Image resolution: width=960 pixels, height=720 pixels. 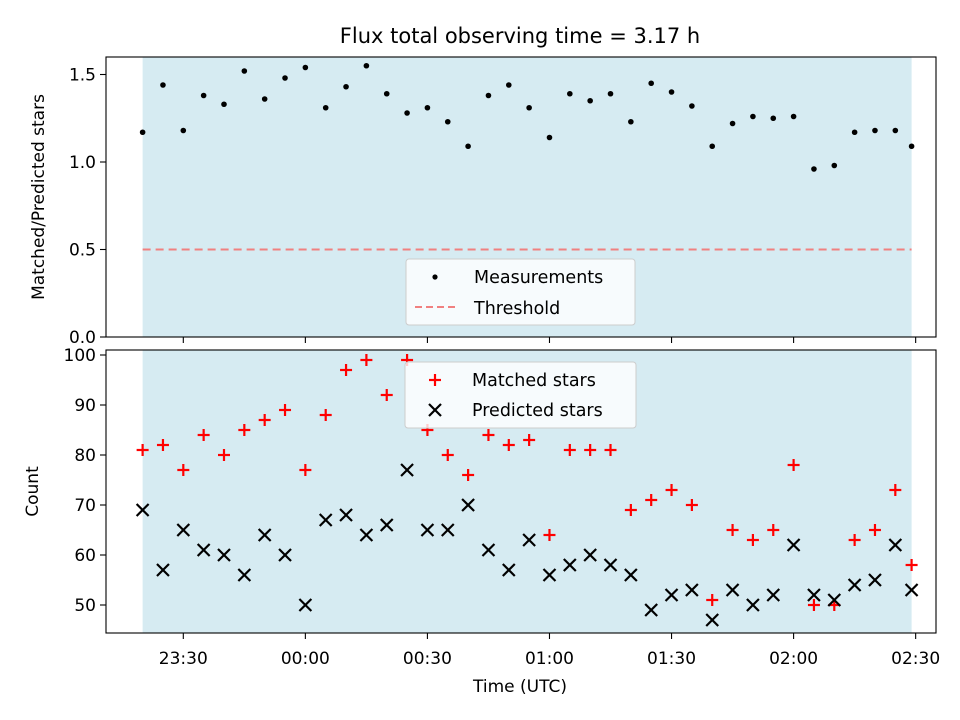 I want to click on legend-marker-predicted, so click(x=435, y=410).